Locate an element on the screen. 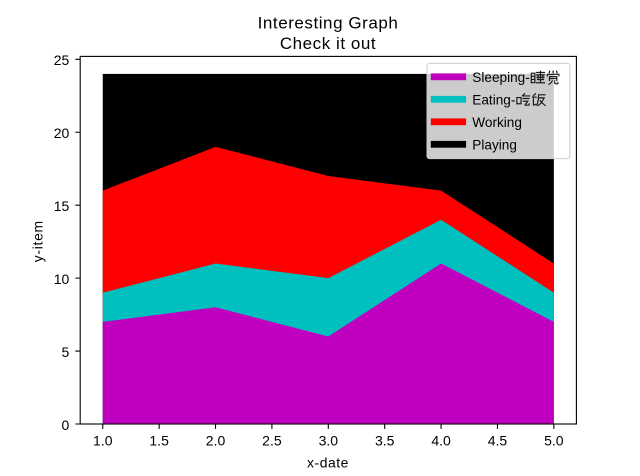 Image resolution: width=640 pixels, height=476 pixels. svg-text: Eating- is located at coordinates (493, 100).